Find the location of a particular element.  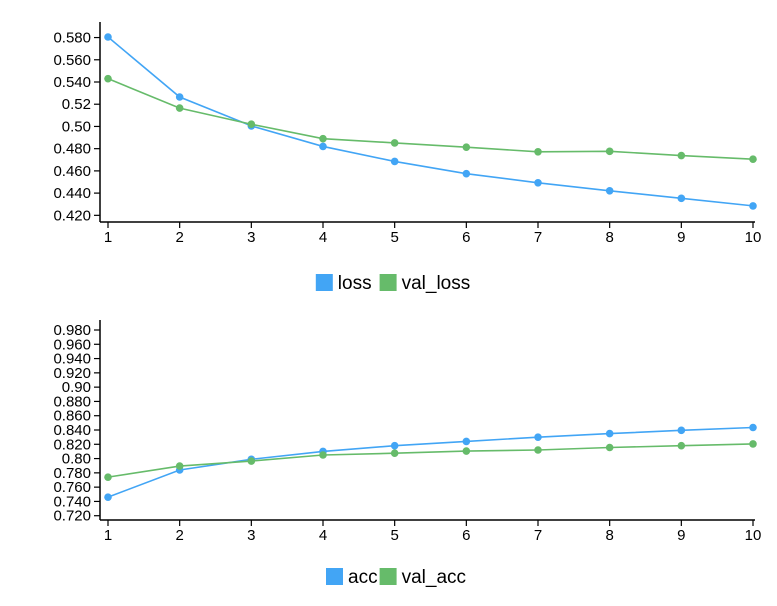

y-tick-label: 0.960 is located at coordinates (72, 344).